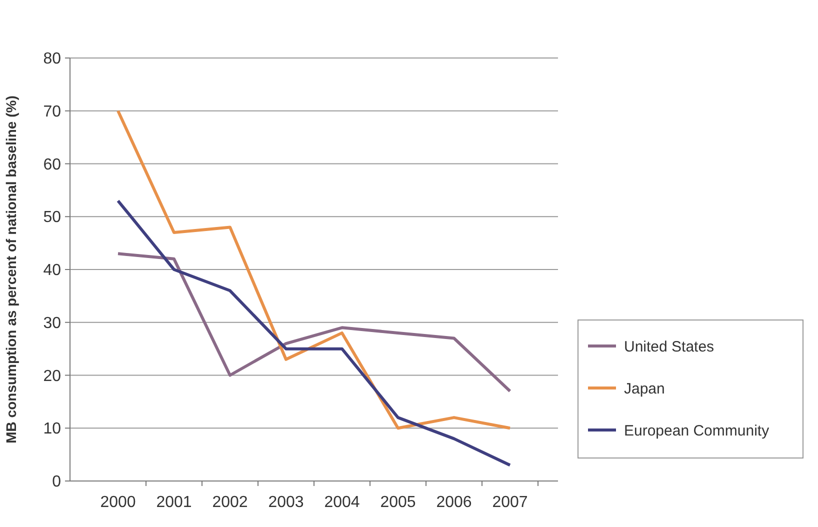 This screenshot has height=527, width=818. I want to click on x-tick-label: 2001, so click(174, 502).